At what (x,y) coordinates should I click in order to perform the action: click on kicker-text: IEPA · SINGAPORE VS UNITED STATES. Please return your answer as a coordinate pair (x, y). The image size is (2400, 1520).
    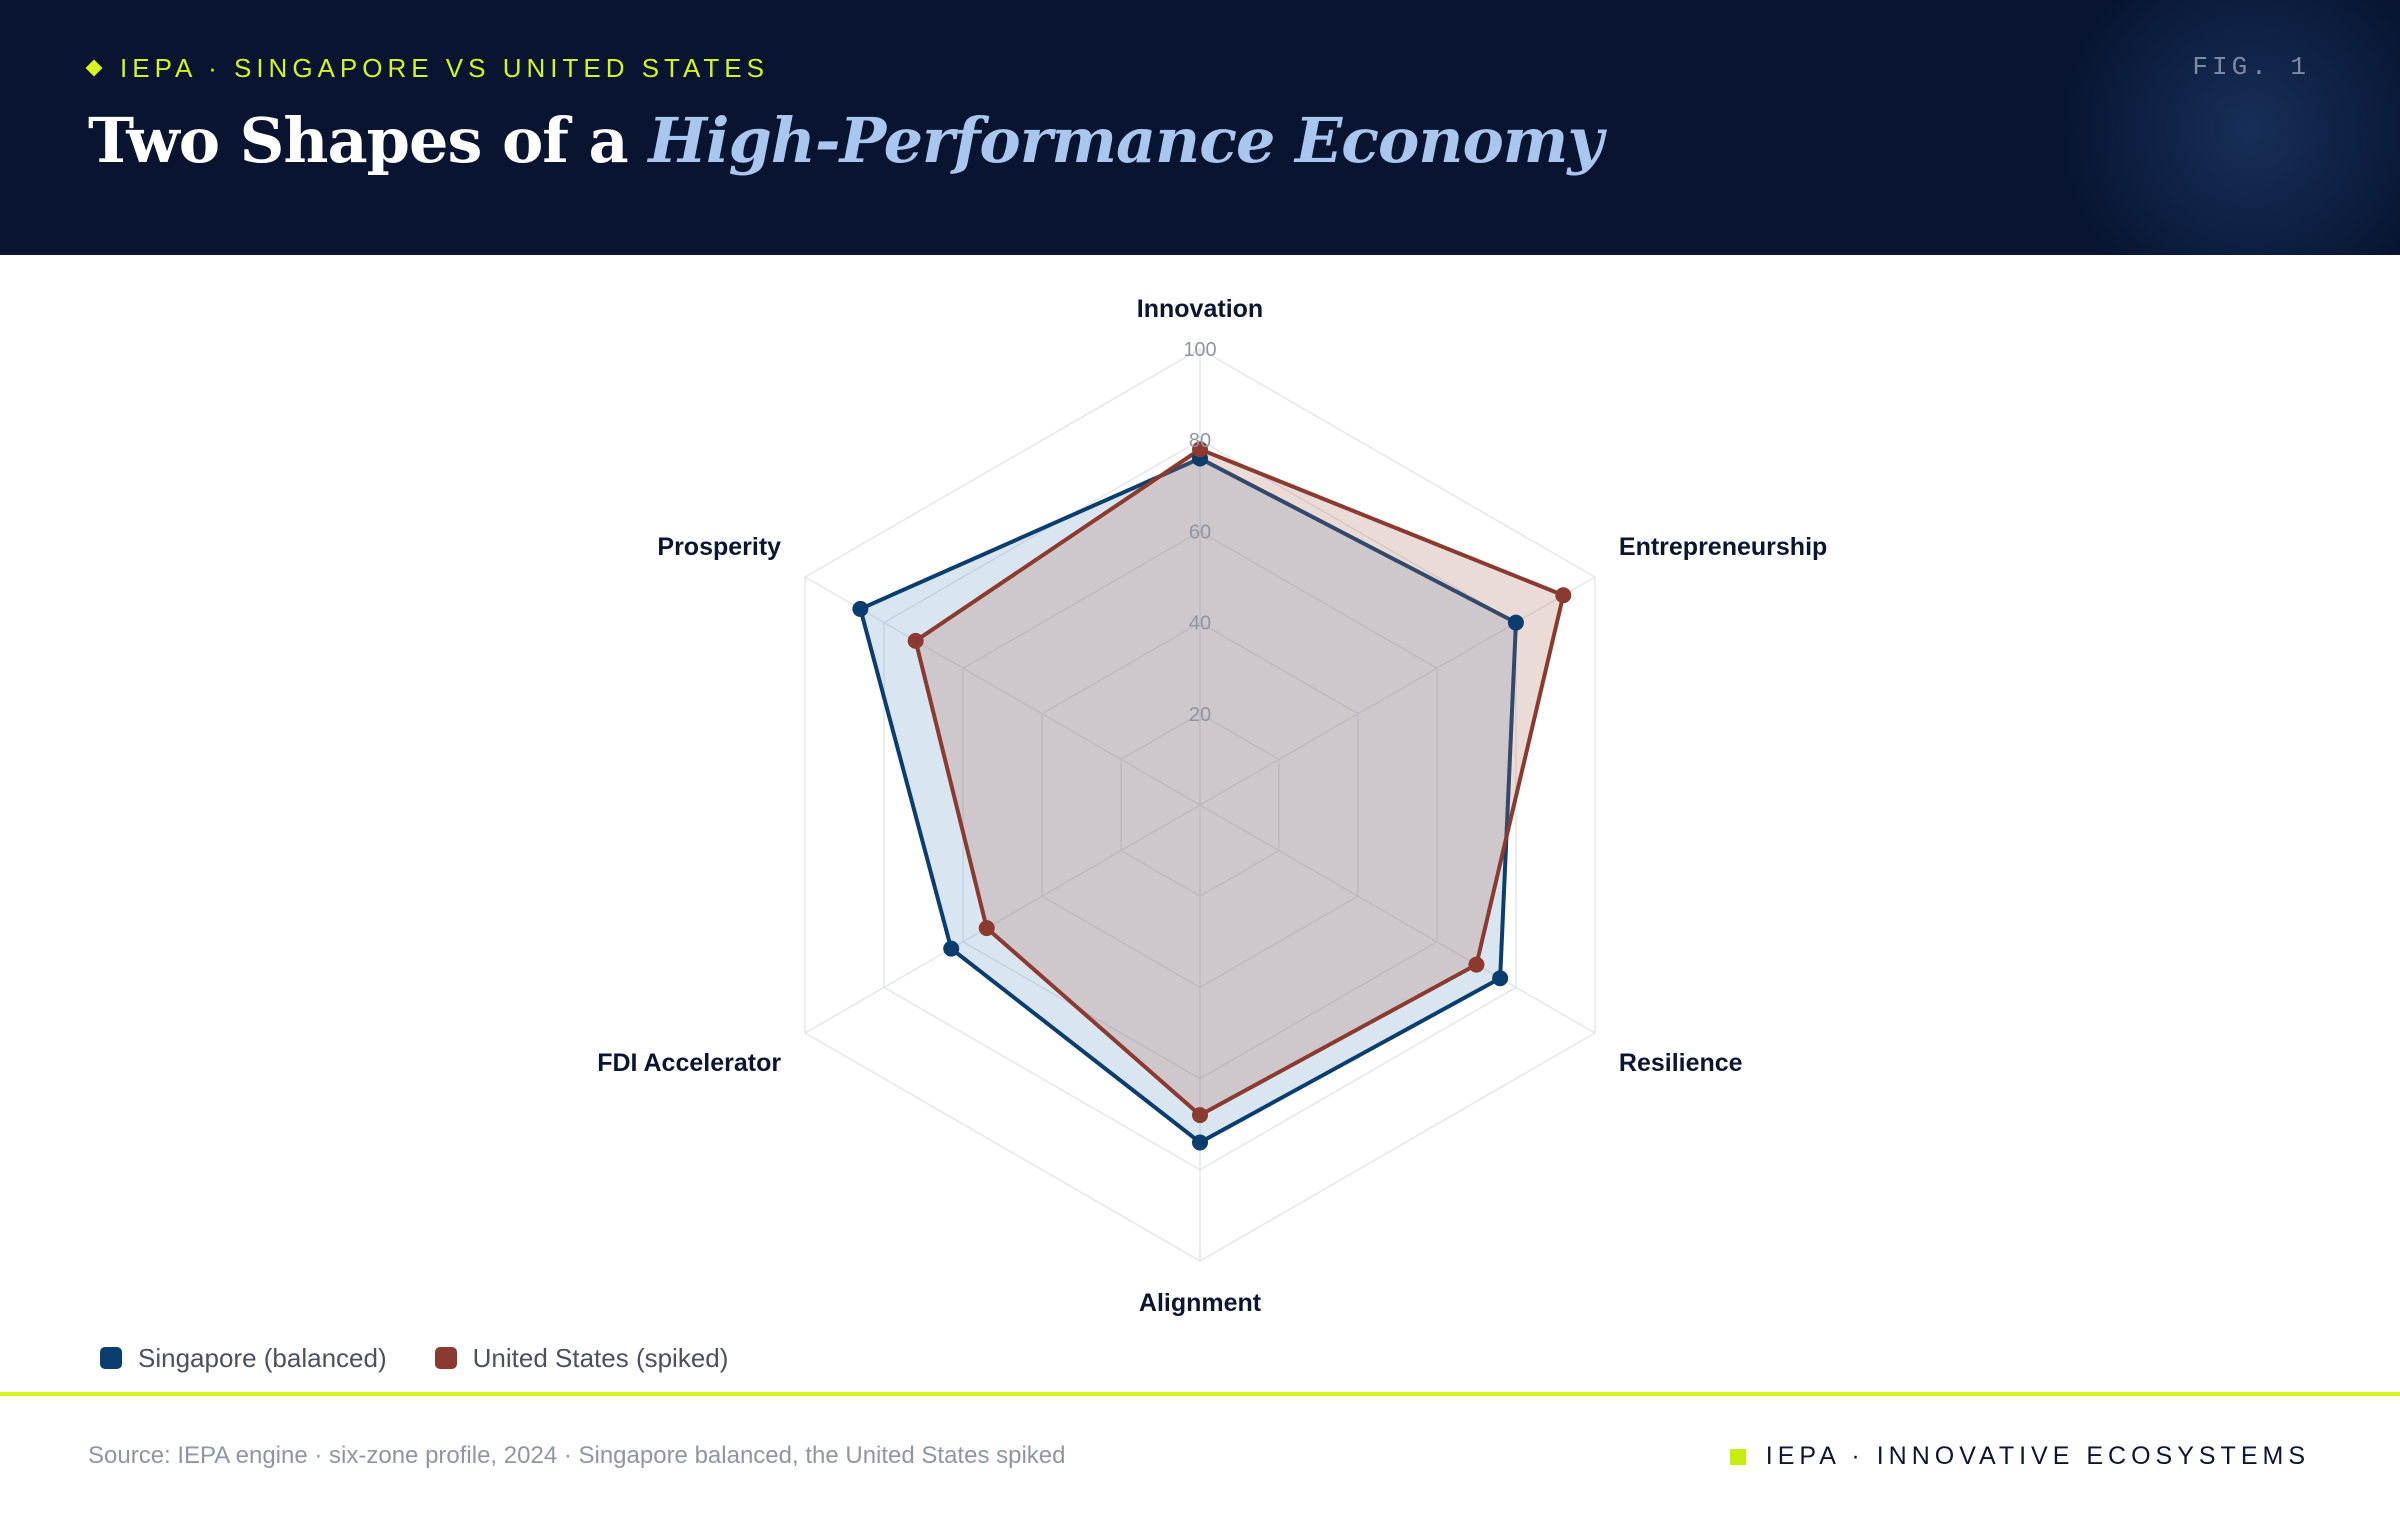
    Looking at the image, I should click on (444, 67).